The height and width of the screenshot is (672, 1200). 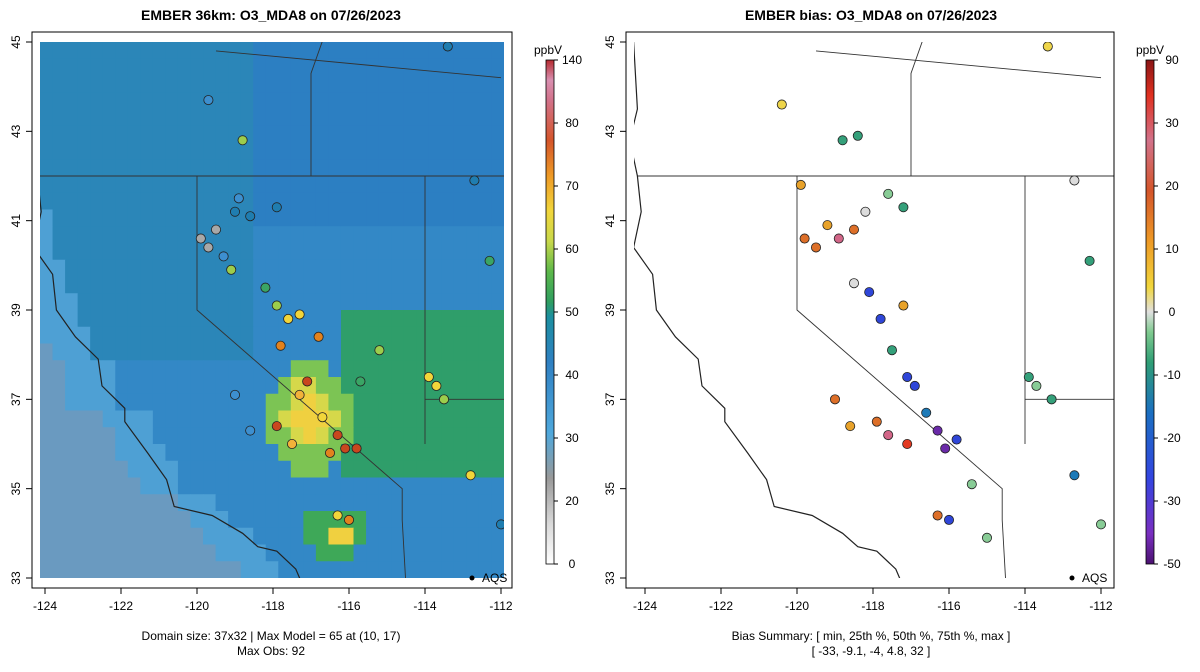 I want to click on x-tick-label: -118, so click(x=872, y=606).